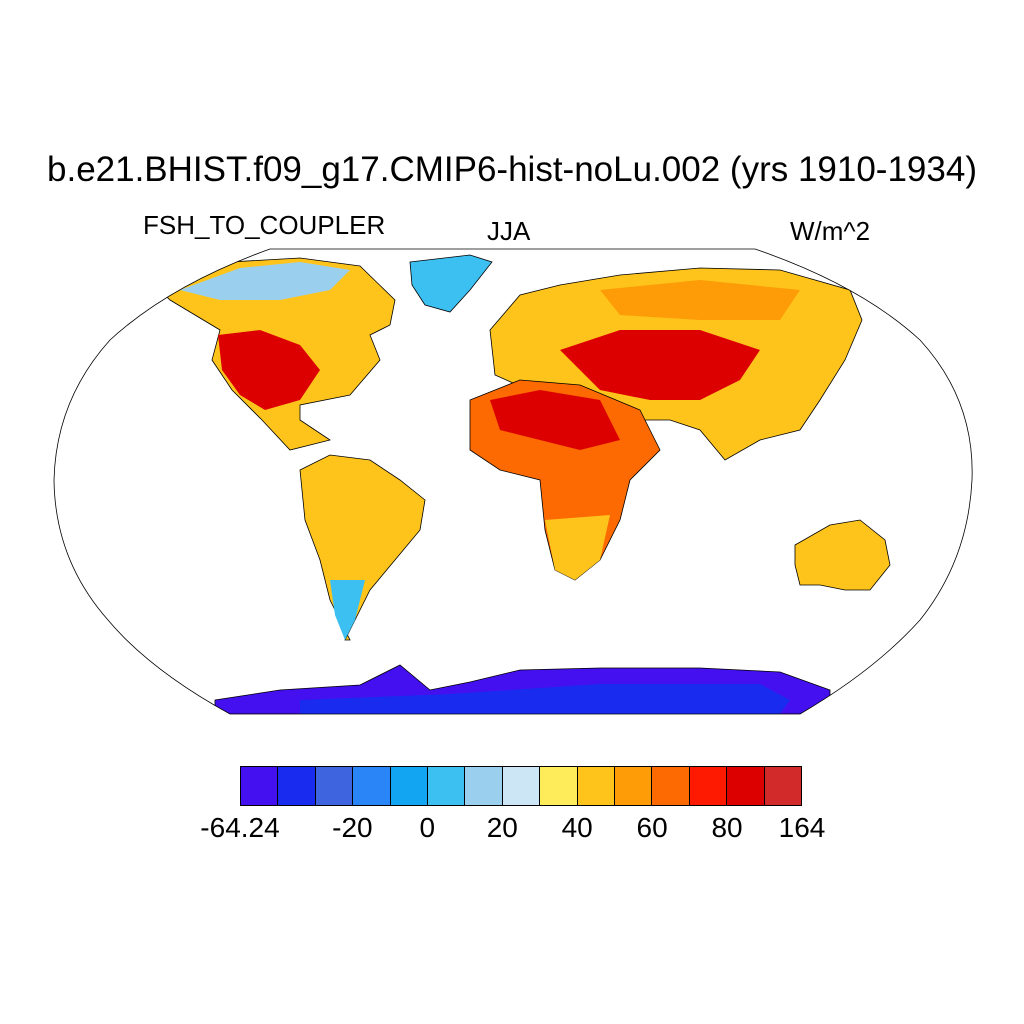 Image resolution: width=1024 pixels, height=1024 pixels. What do you see at coordinates (451, 283) in the screenshot?
I see `greenland` at bounding box center [451, 283].